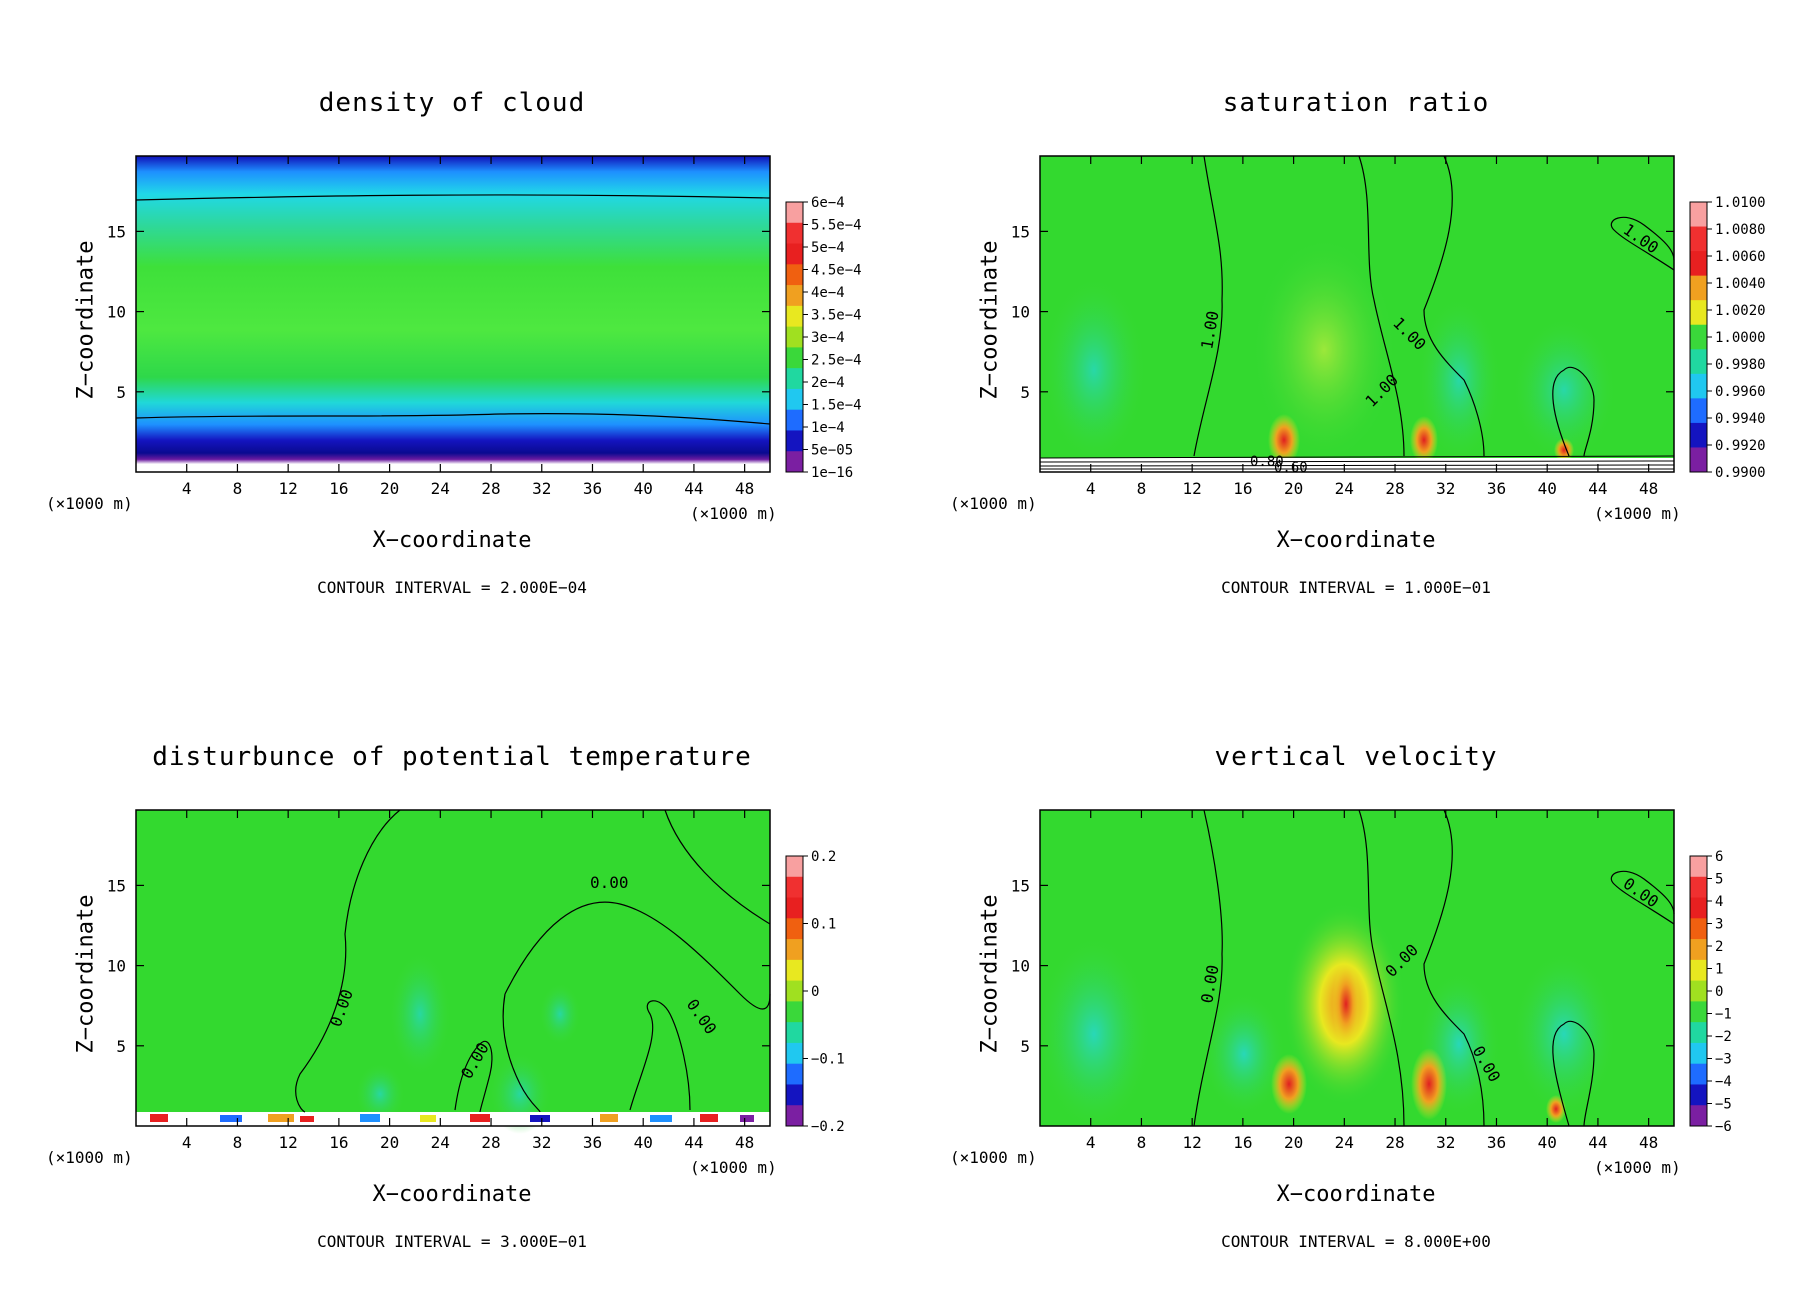 The height and width of the screenshot is (1308, 1808). What do you see at coordinates (1740, 419) in the screenshot?
I see `colorbar-label: 0.9940` at bounding box center [1740, 419].